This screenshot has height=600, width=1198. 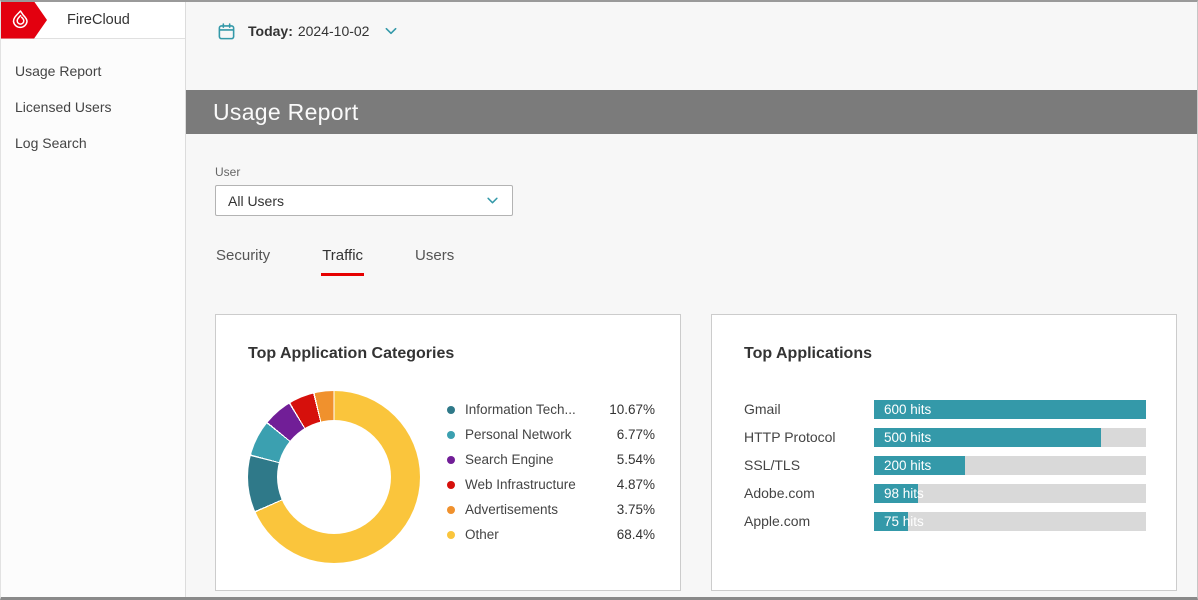 I want to click on legend-item-other: Other 68.4%, so click(x=551, y=534).